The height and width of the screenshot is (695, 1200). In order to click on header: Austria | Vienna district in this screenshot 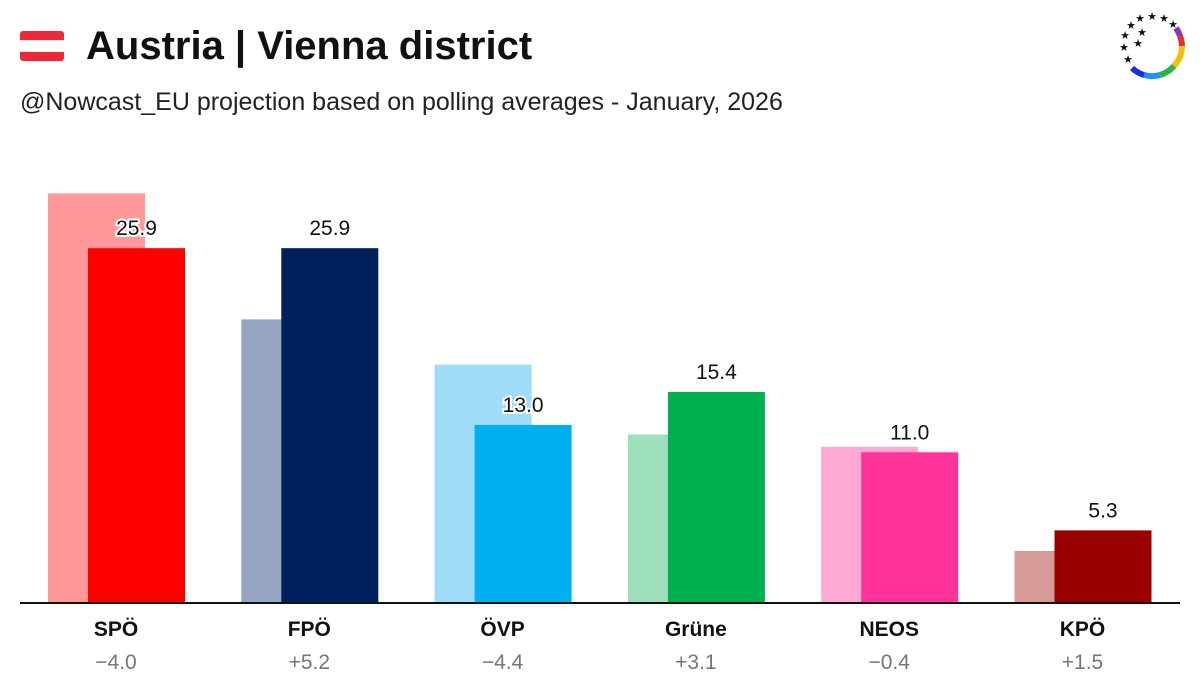, I will do `click(276, 46)`.